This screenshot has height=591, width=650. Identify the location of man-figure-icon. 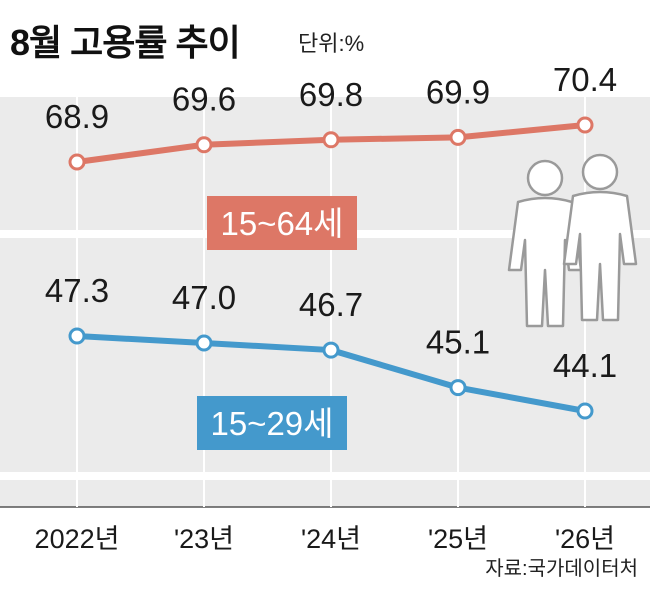
(600, 237).